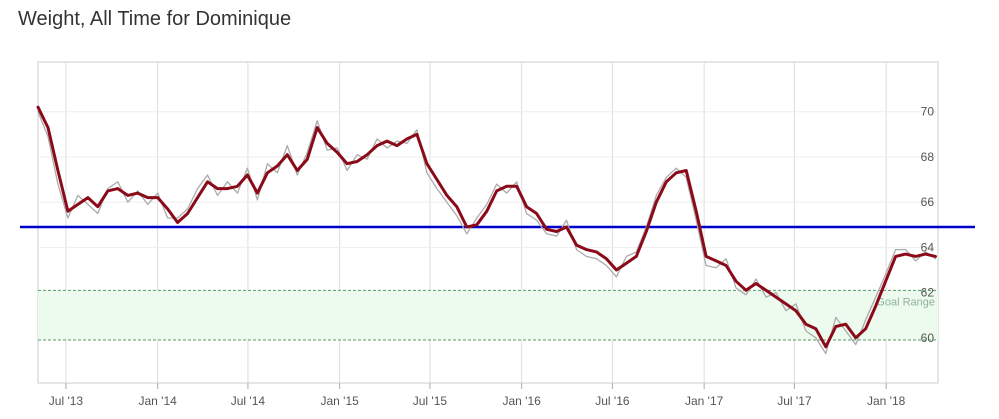 The image size is (999, 419). Describe the element at coordinates (928, 112) in the screenshot. I see `y-tick-label: 70` at that location.